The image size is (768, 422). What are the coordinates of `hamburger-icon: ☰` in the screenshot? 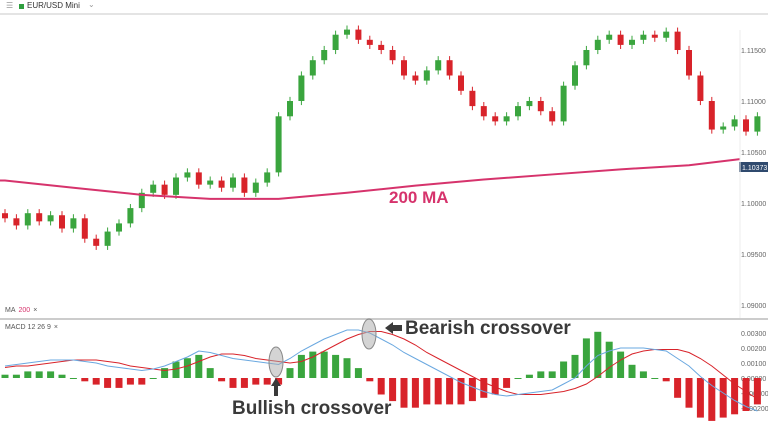 It's located at (10, 5).